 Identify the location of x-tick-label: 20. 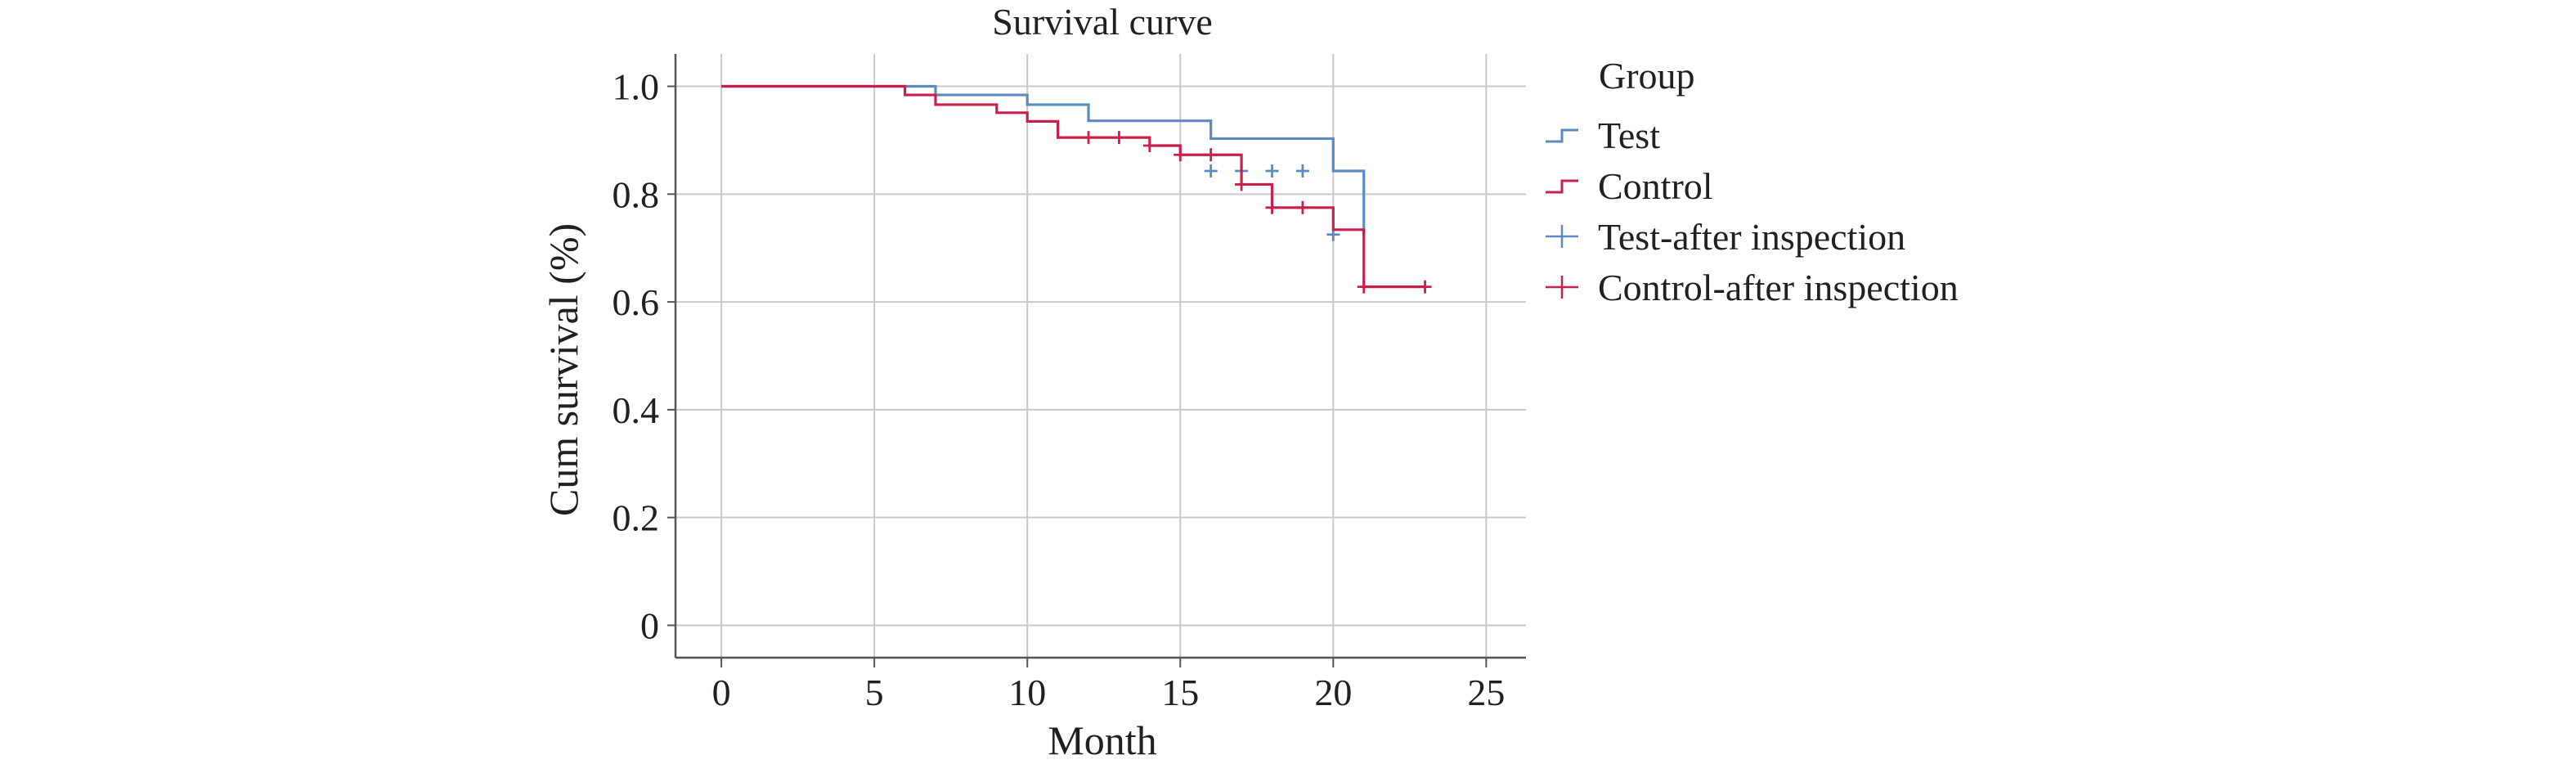
(1333, 693).